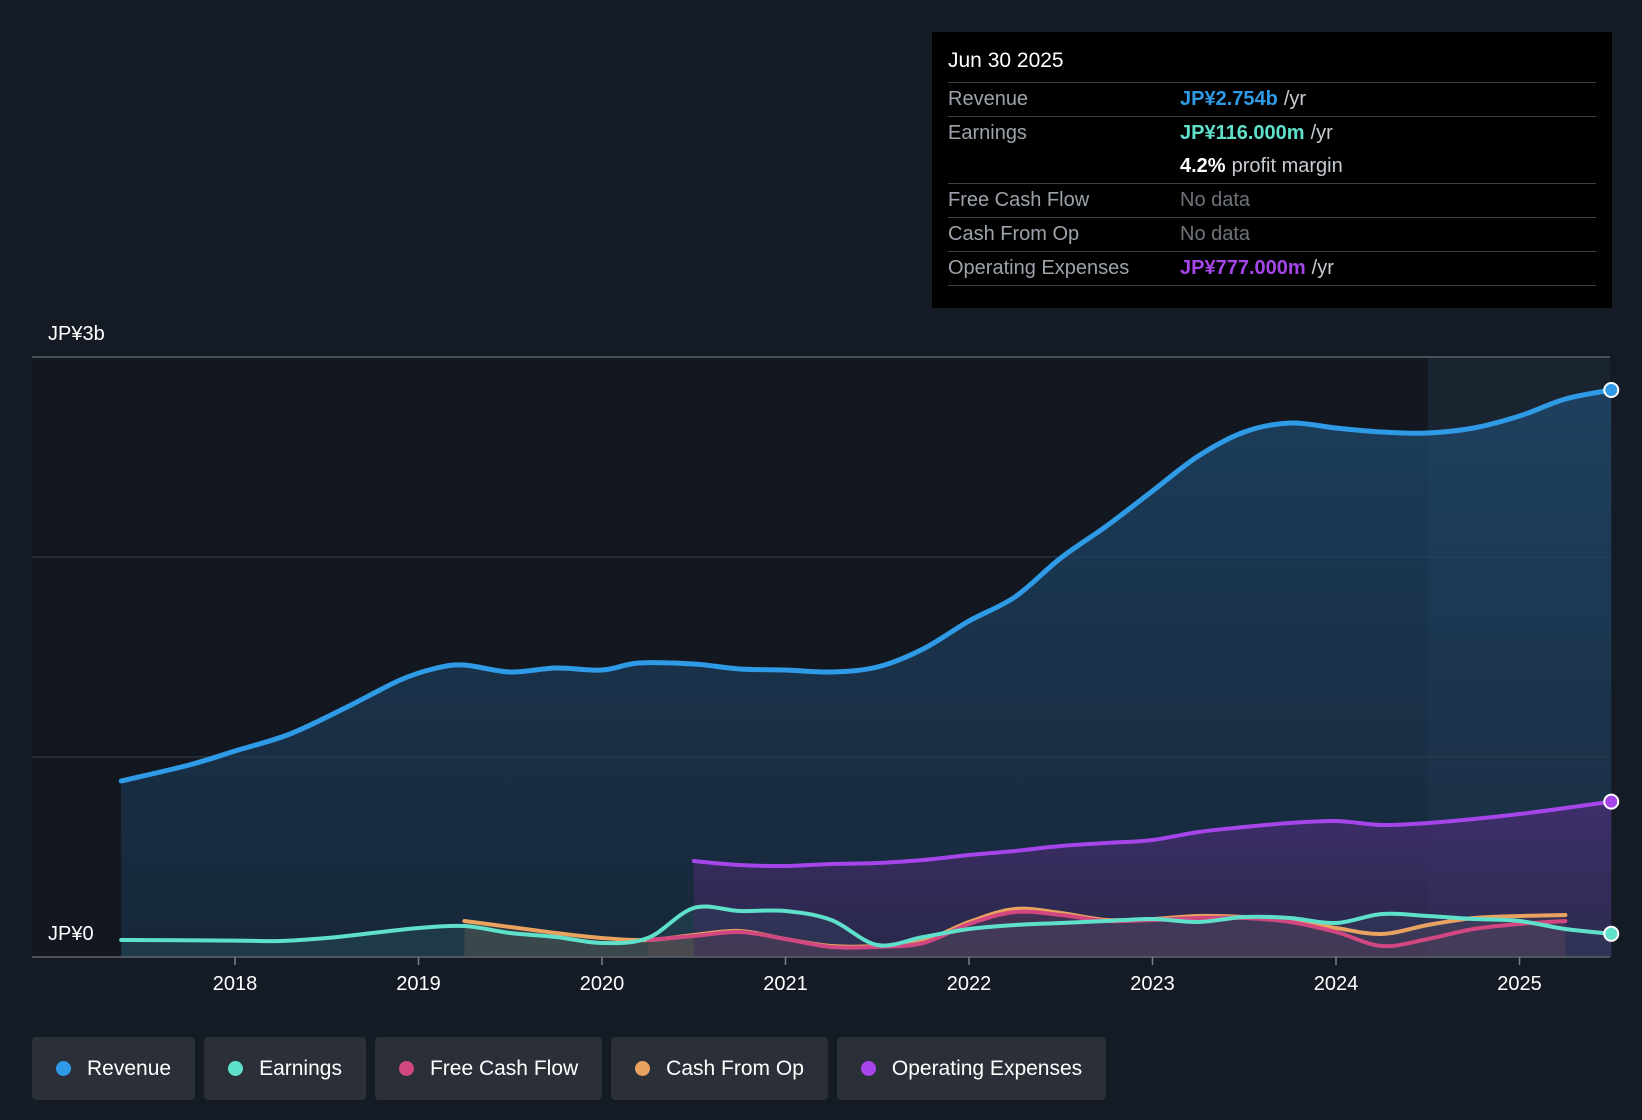 The width and height of the screenshot is (1642, 1120). What do you see at coordinates (71, 934) in the screenshot?
I see `y-axis-bottom-label: JP¥0` at bounding box center [71, 934].